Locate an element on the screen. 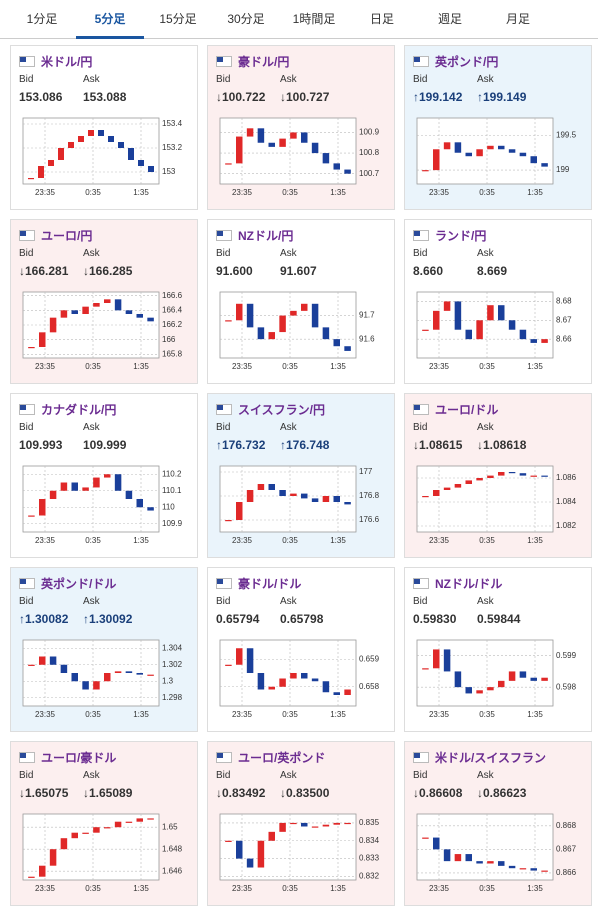 The width and height of the screenshot is (598, 914). pair-name: ユーロ/英ポンド is located at coordinates (282, 758).